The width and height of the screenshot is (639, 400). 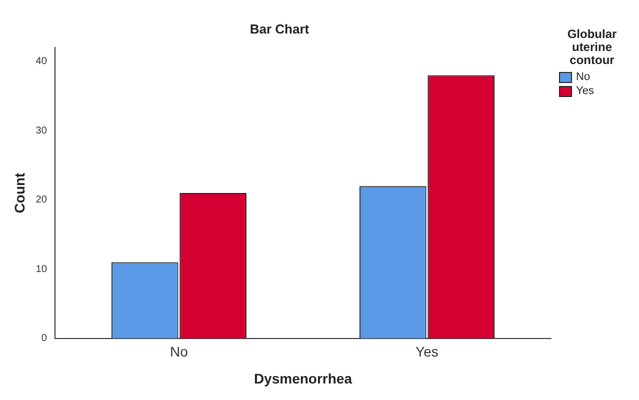 What do you see at coordinates (280, 28) in the screenshot?
I see `chart-title: Bar Chart` at bounding box center [280, 28].